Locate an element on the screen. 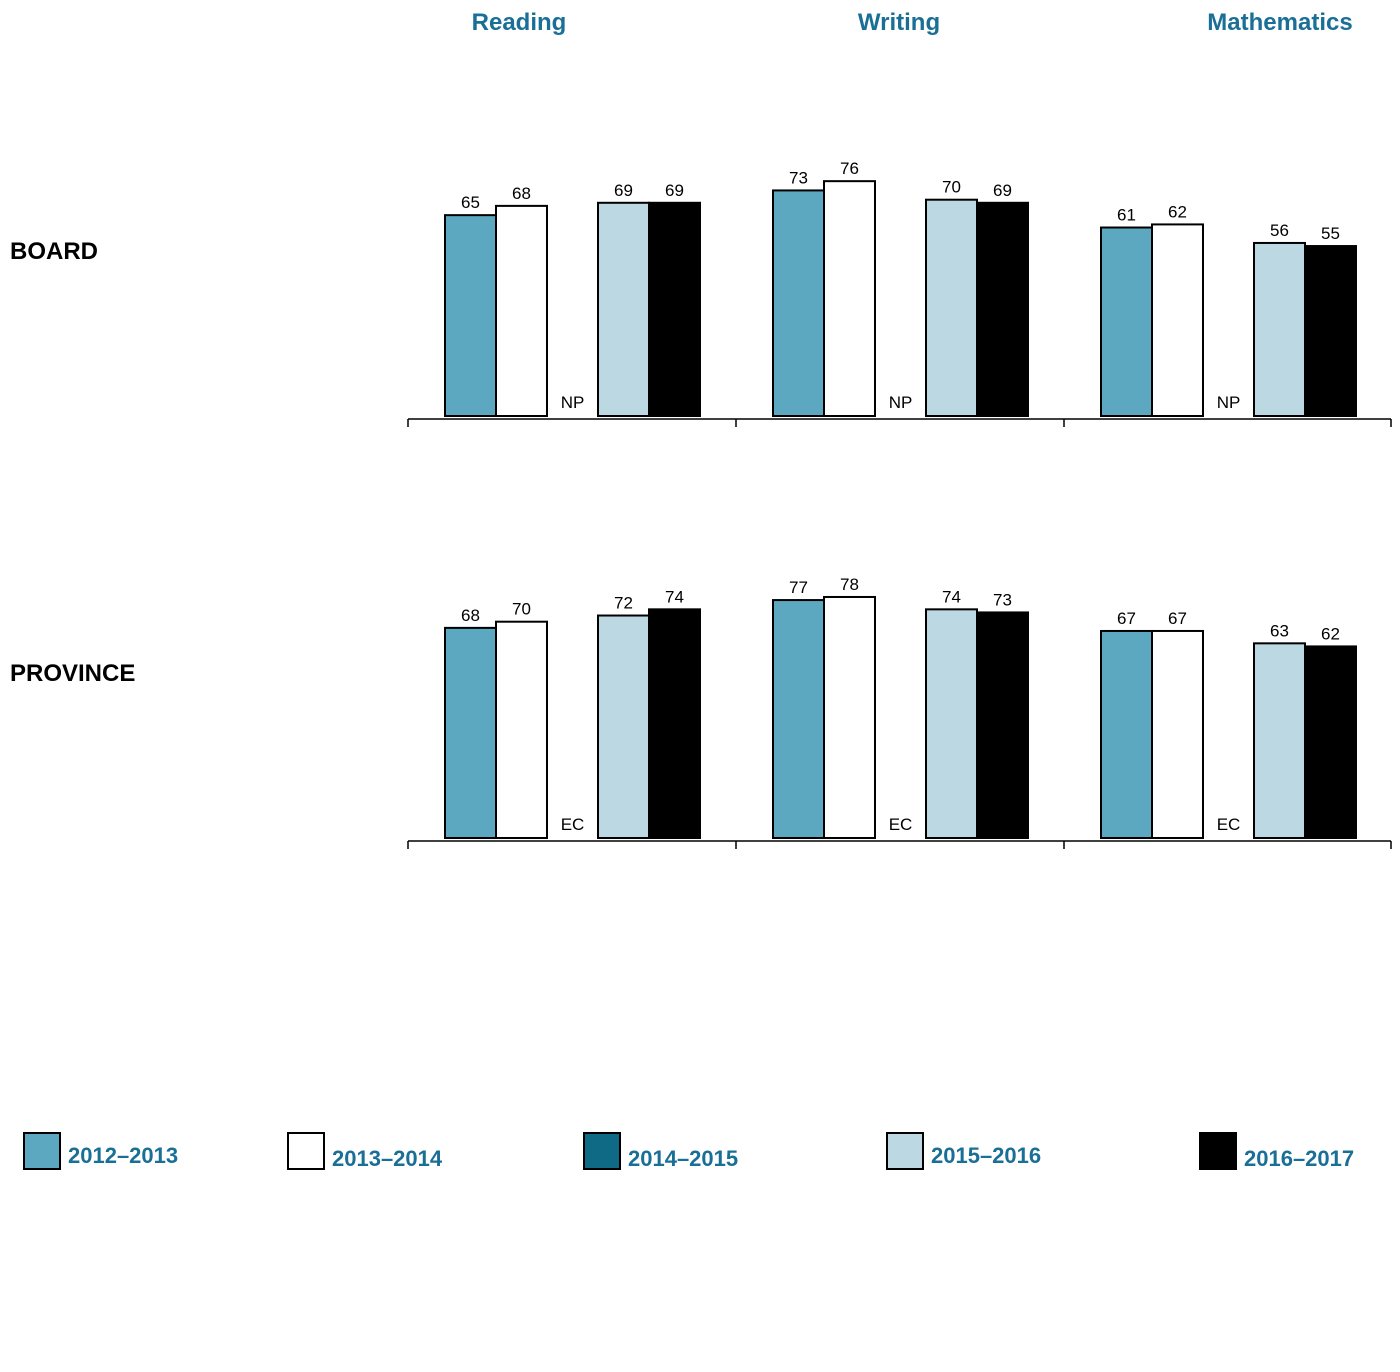 The image size is (1400, 1372). legend-swatch-2012–2013 is located at coordinates (42, 1151).